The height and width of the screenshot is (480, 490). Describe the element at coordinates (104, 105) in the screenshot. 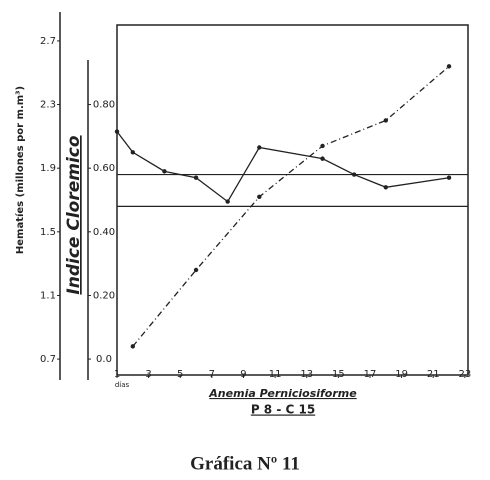

I see `y2-tick-label: 0.80` at that location.